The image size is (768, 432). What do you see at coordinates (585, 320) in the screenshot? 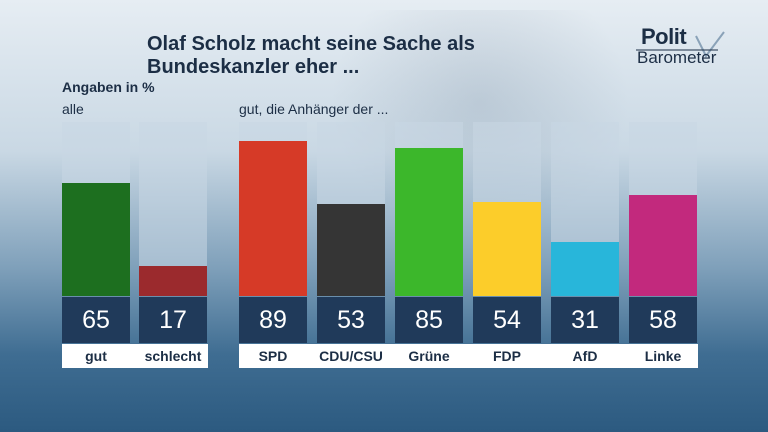
I see `value-label: 31` at bounding box center [585, 320].